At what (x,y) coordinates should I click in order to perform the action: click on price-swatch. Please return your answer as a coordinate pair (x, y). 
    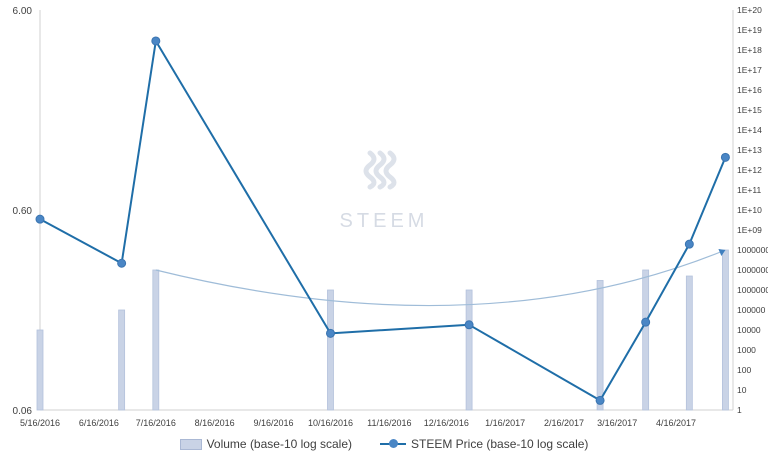
    Looking at the image, I should click on (393, 444).